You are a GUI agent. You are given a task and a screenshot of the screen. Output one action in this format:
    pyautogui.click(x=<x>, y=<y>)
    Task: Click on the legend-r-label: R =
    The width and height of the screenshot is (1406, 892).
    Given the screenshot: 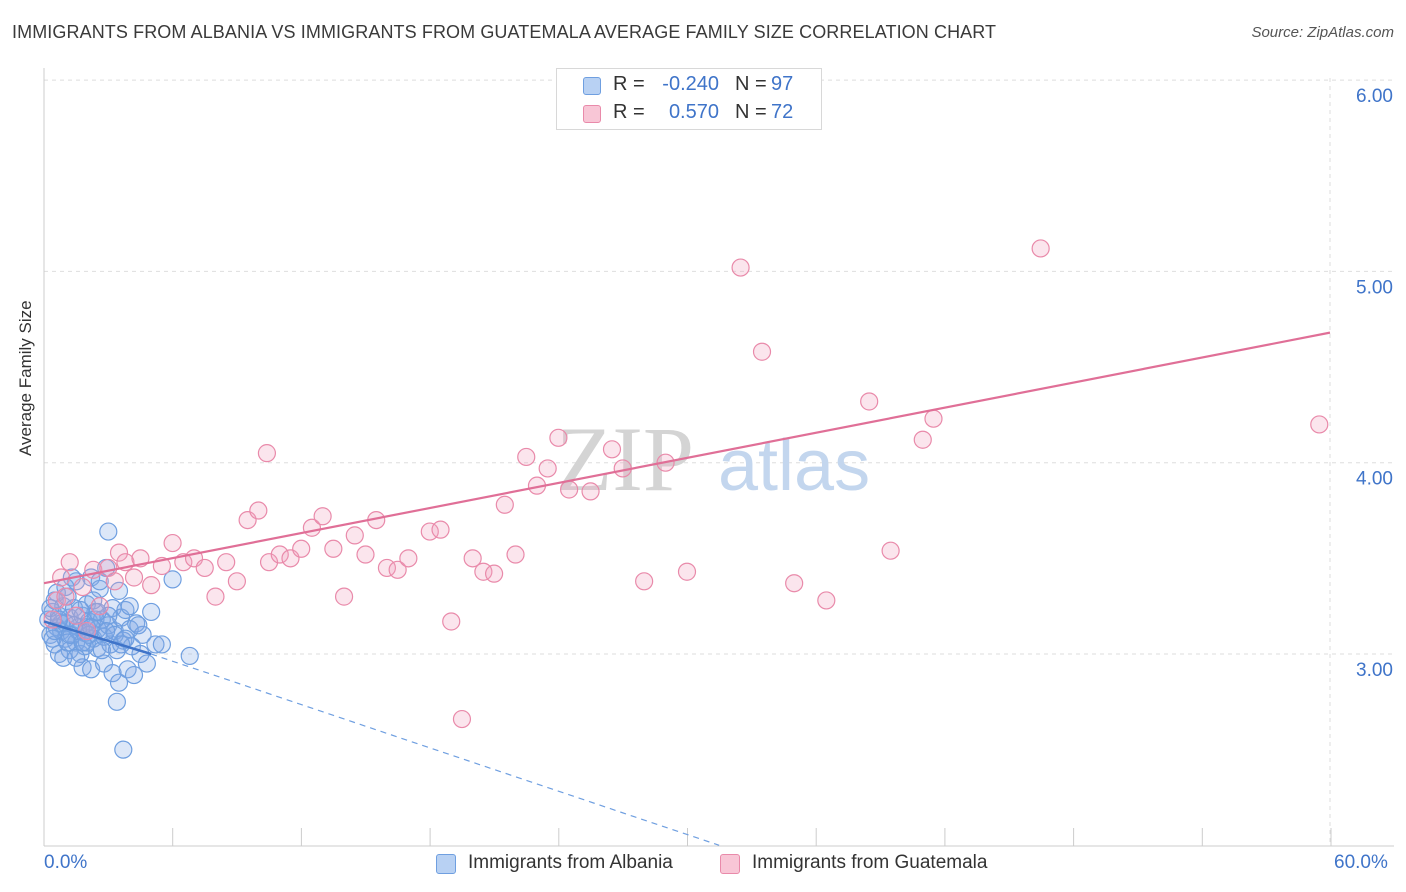 What is the action you would take?
    pyautogui.click(x=629, y=84)
    